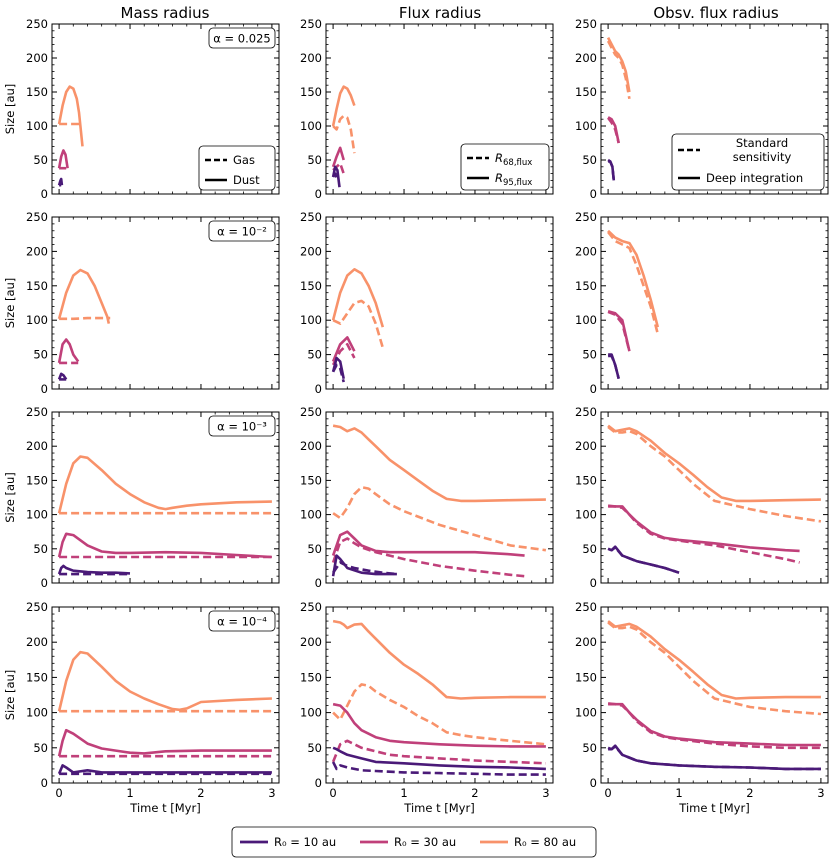  I want to click on legend-box, so click(748, 162).